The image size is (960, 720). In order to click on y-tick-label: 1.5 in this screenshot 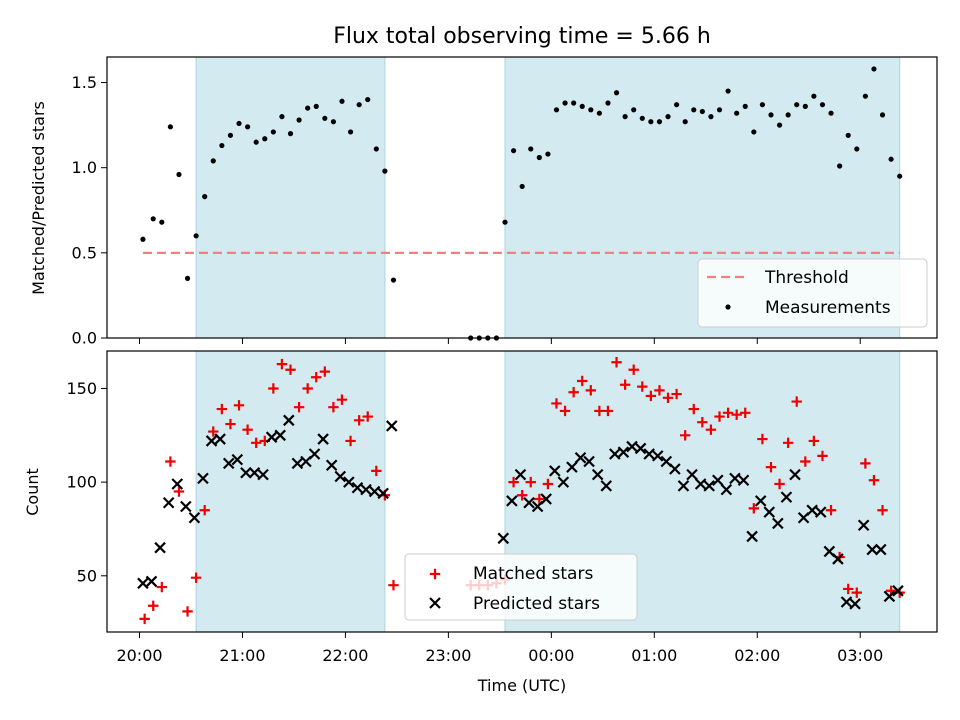, I will do `click(84, 82)`.